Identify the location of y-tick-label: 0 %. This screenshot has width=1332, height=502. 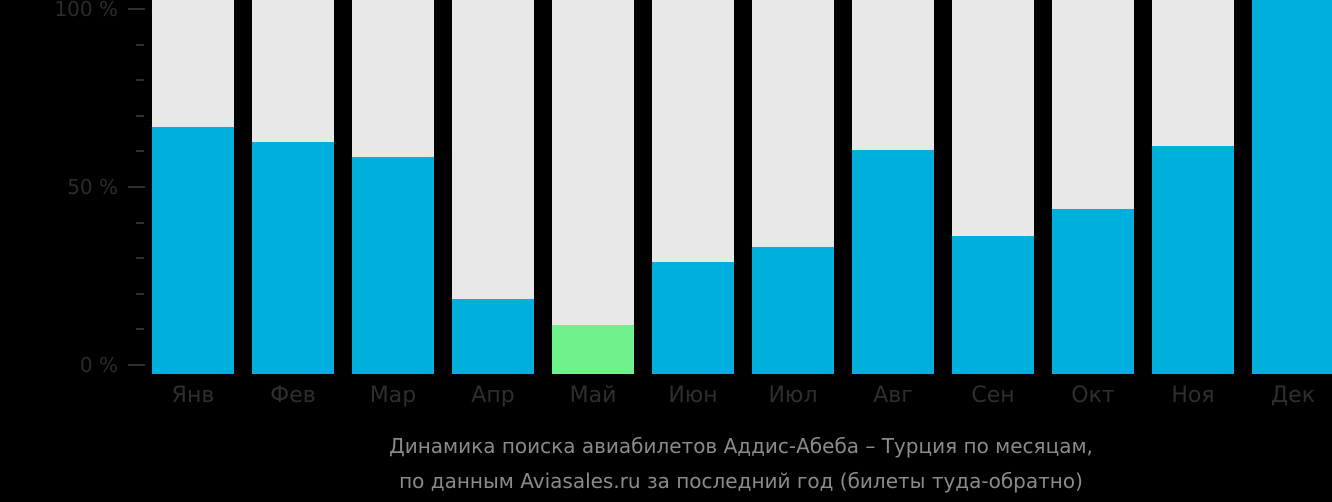
(98, 365).